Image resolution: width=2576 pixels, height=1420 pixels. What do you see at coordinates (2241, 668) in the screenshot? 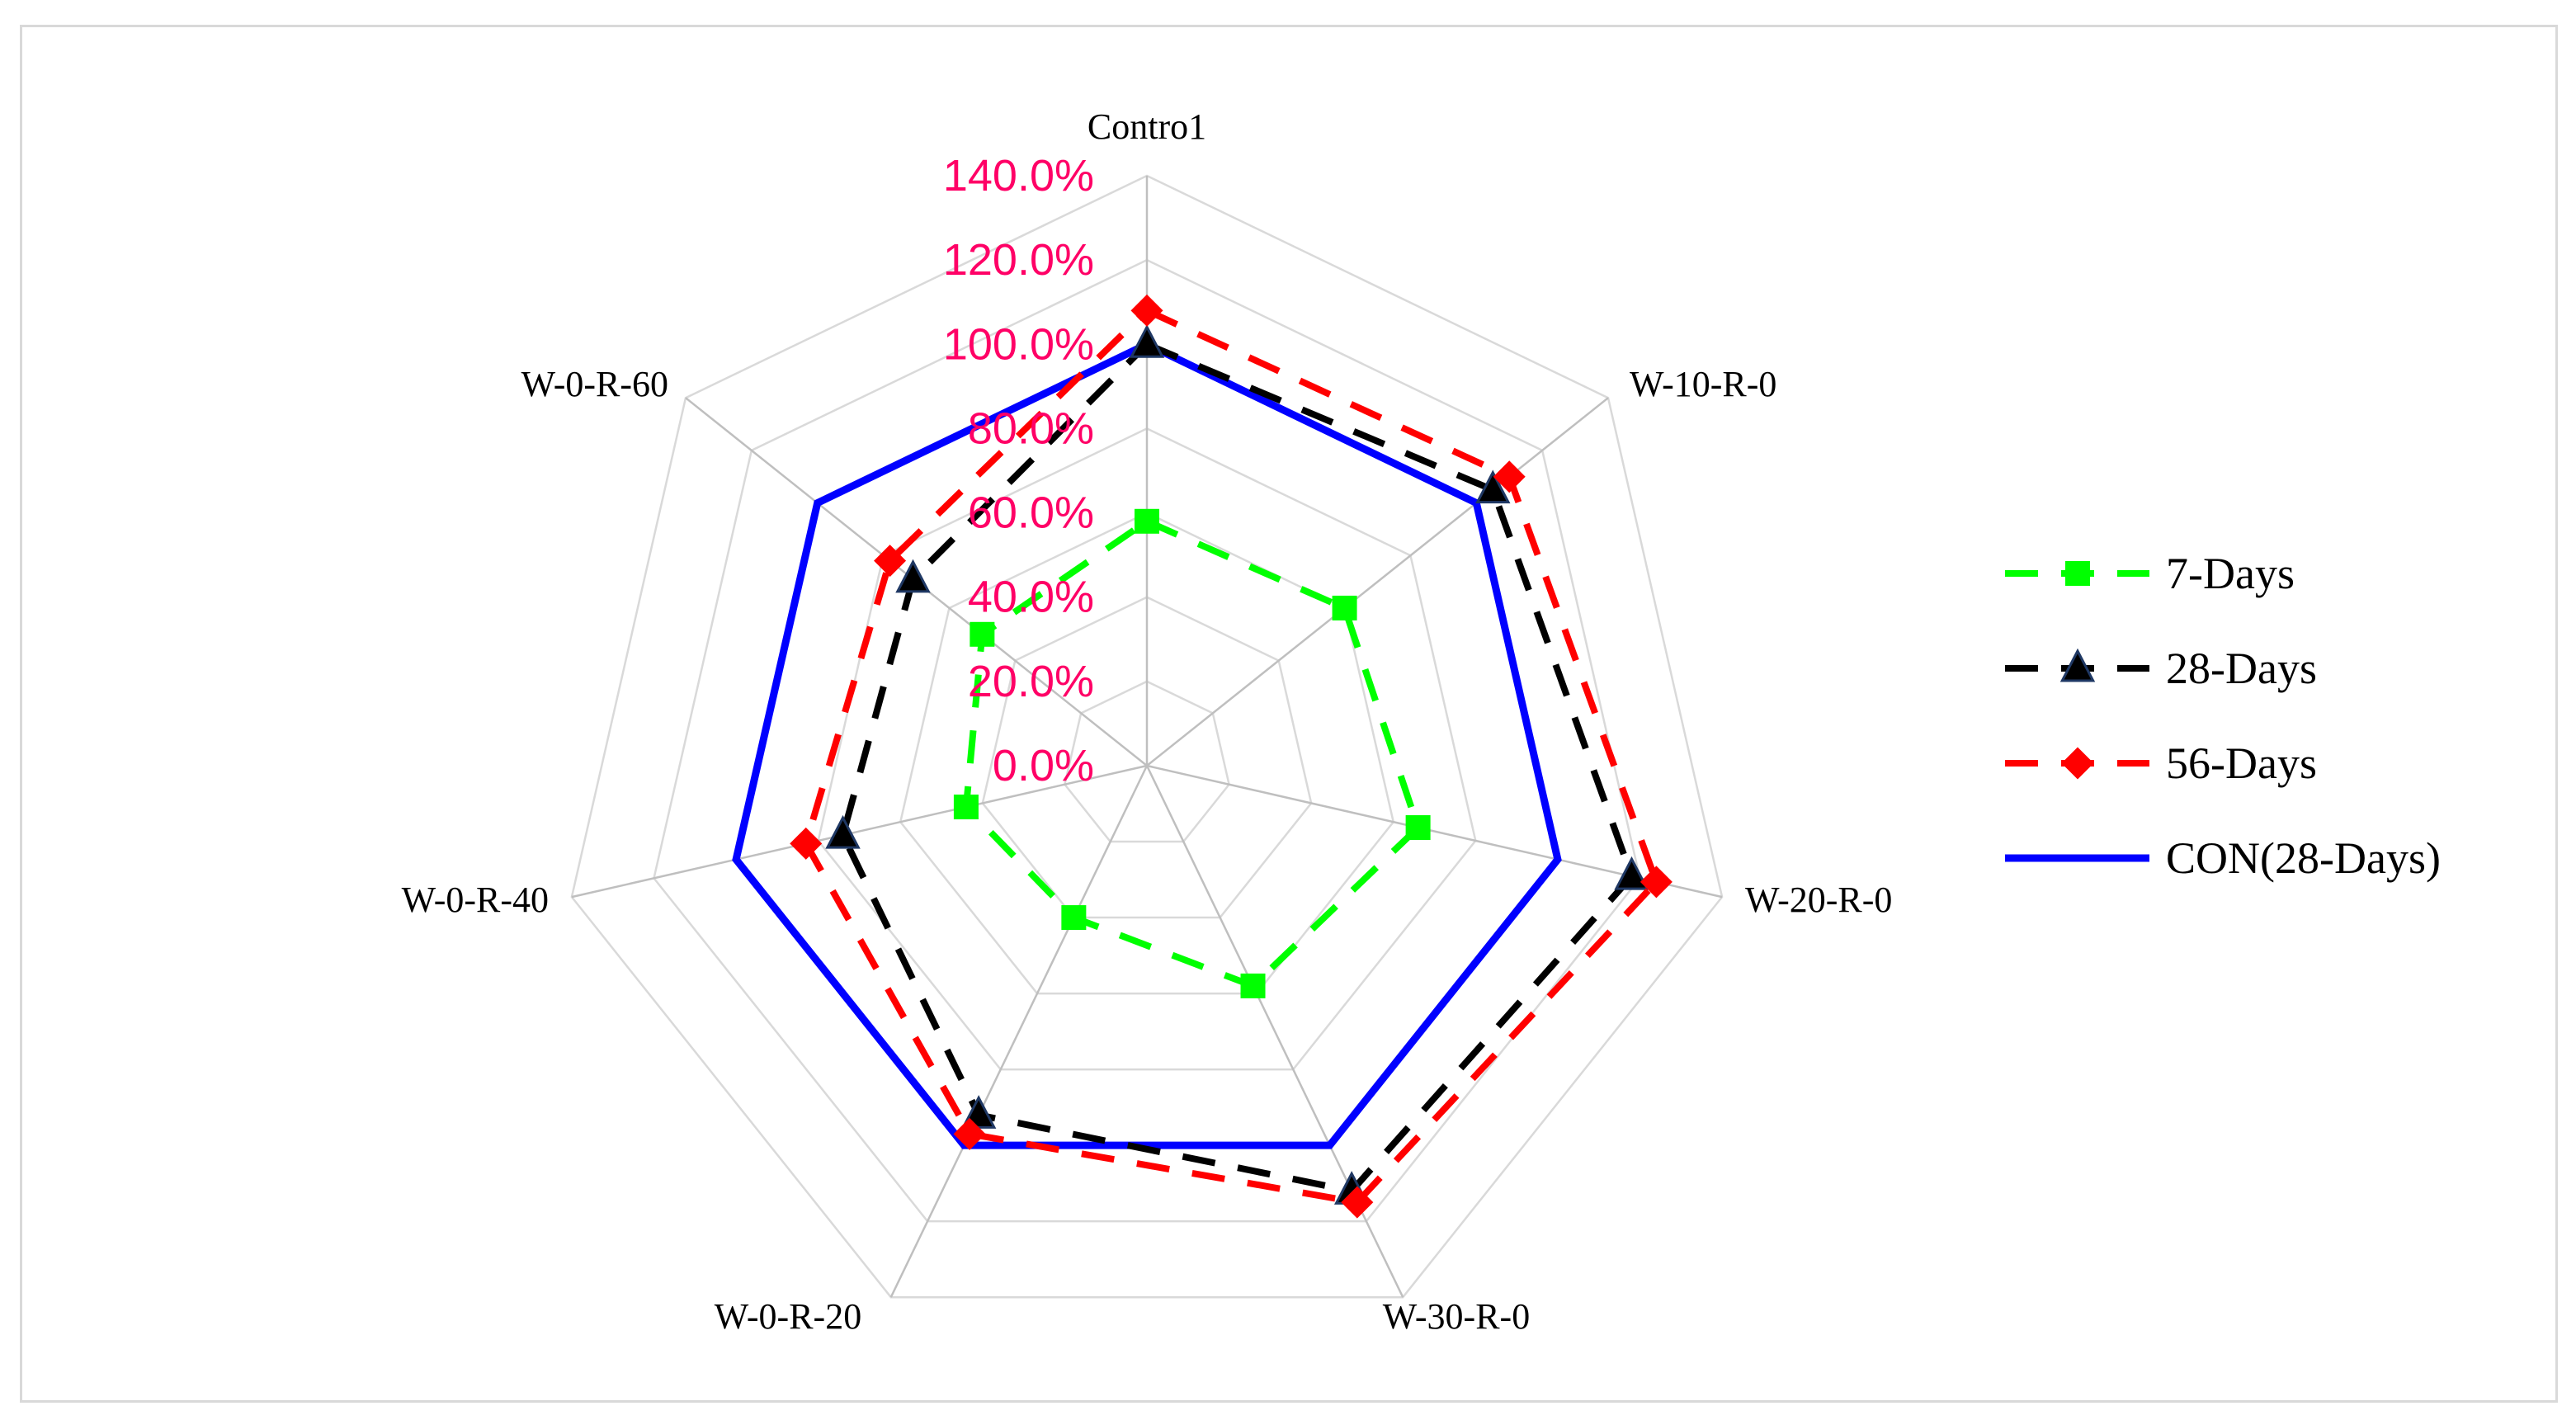
I see `legend-label-1: 28-Days` at bounding box center [2241, 668].